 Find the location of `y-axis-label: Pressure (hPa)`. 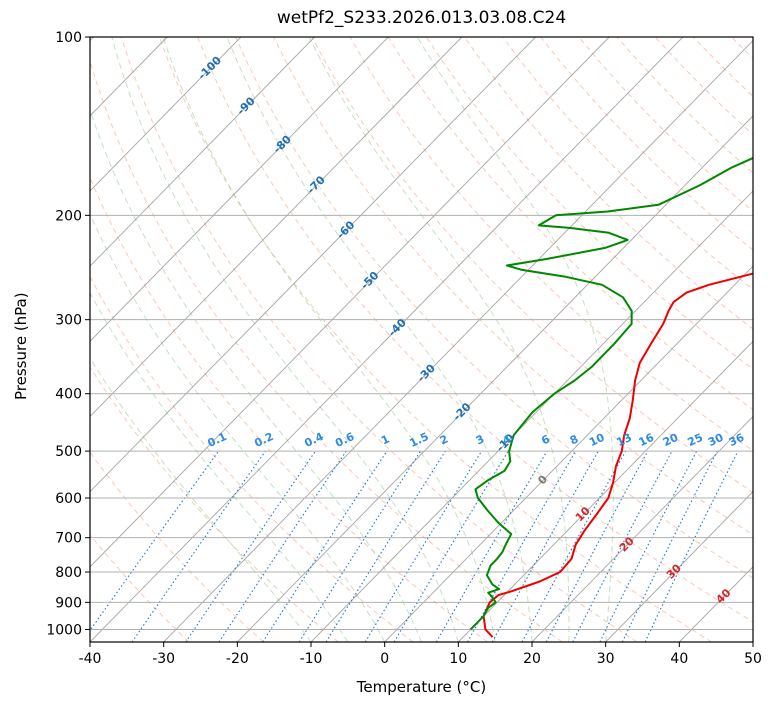

y-axis-label: Pressure (hPa) is located at coordinates (21, 346).